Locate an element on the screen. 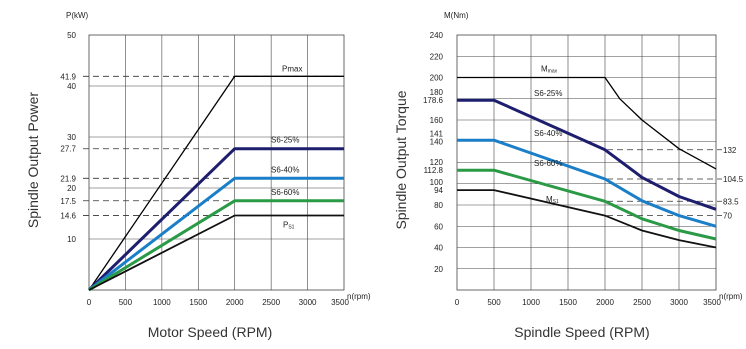 The width and height of the screenshot is (746, 349). chart2-side-title: Spindle Output Torque is located at coordinates (401, 159).